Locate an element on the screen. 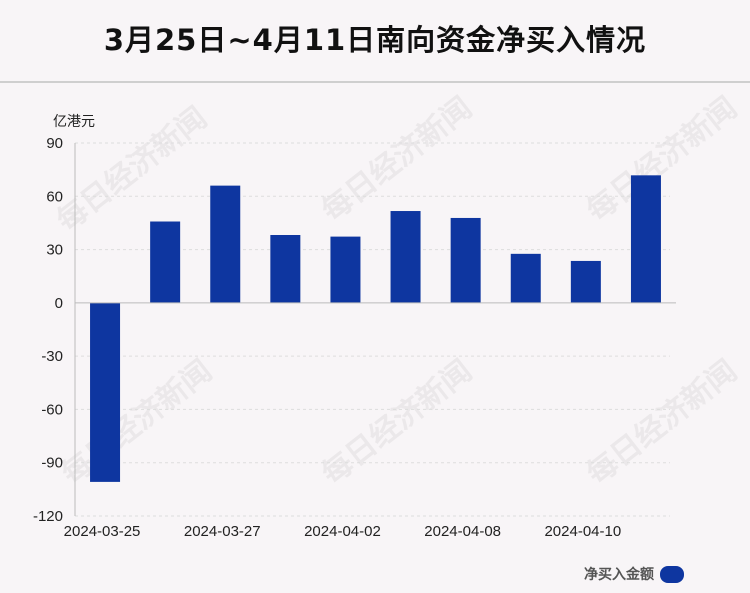 The image size is (750, 593). x-tick-label: 2024-04-08 is located at coordinates (462, 531).